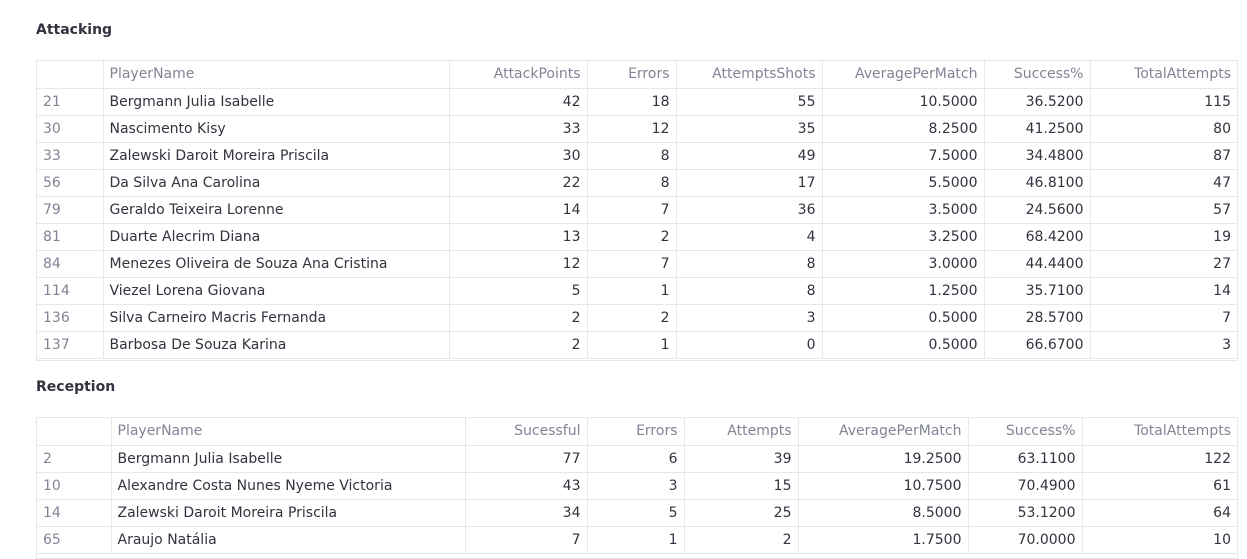 This screenshot has width=1247, height=559. I want to click on row-index: 136, so click(70, 318).